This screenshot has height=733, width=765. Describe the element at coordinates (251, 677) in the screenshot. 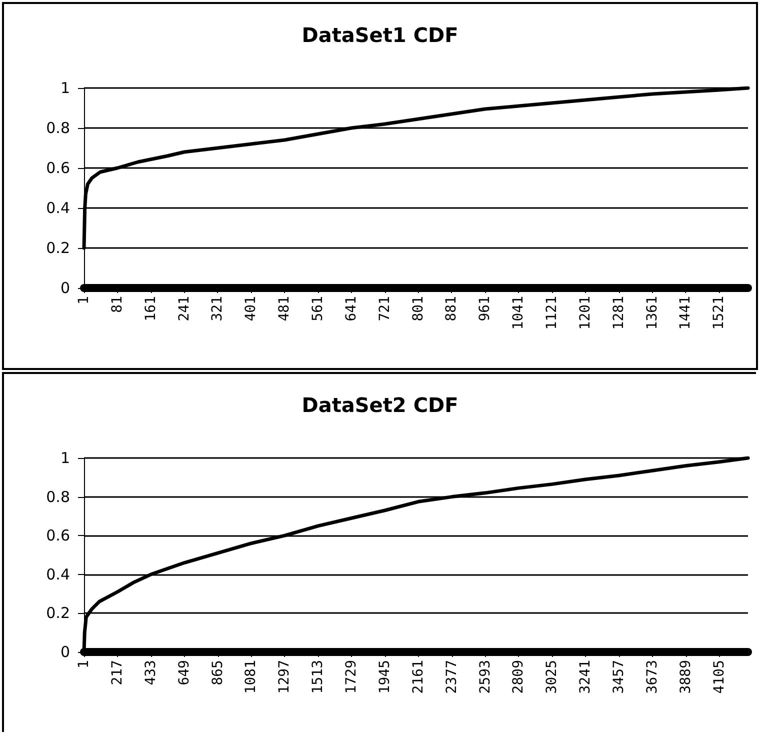

I see `x-tick-label: 1081` at that location.